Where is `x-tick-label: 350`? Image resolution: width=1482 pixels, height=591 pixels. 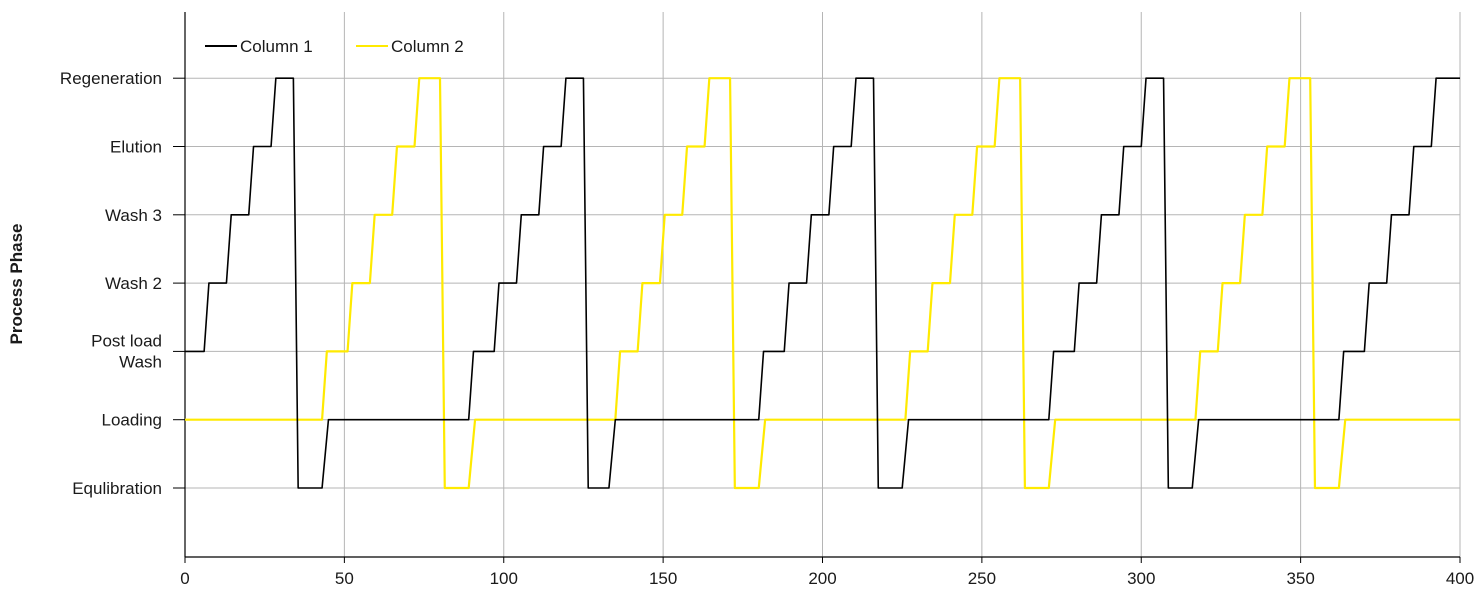 x-tick-label: 350 is located at coordinates (1300, 578).